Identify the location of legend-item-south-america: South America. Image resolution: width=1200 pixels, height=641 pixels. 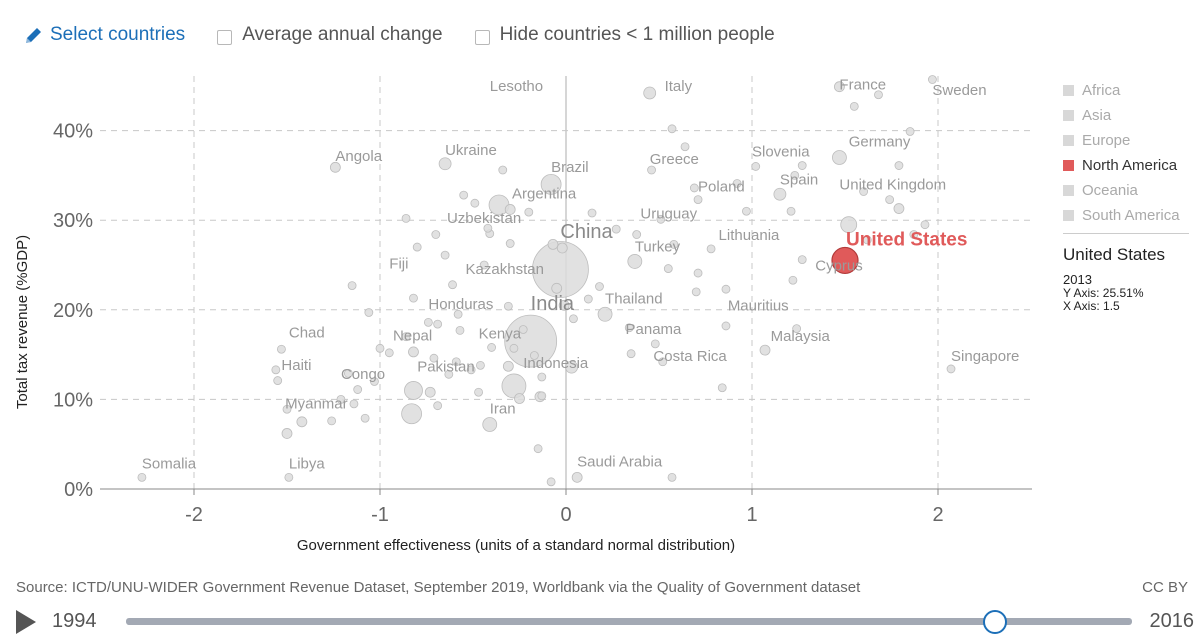
(1121, 215).